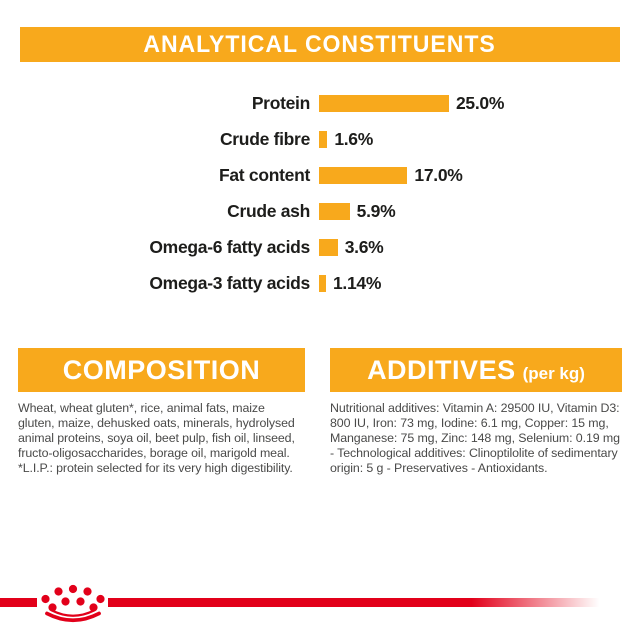  I want to click on bar-value: 3.6%, so click(364, 246).